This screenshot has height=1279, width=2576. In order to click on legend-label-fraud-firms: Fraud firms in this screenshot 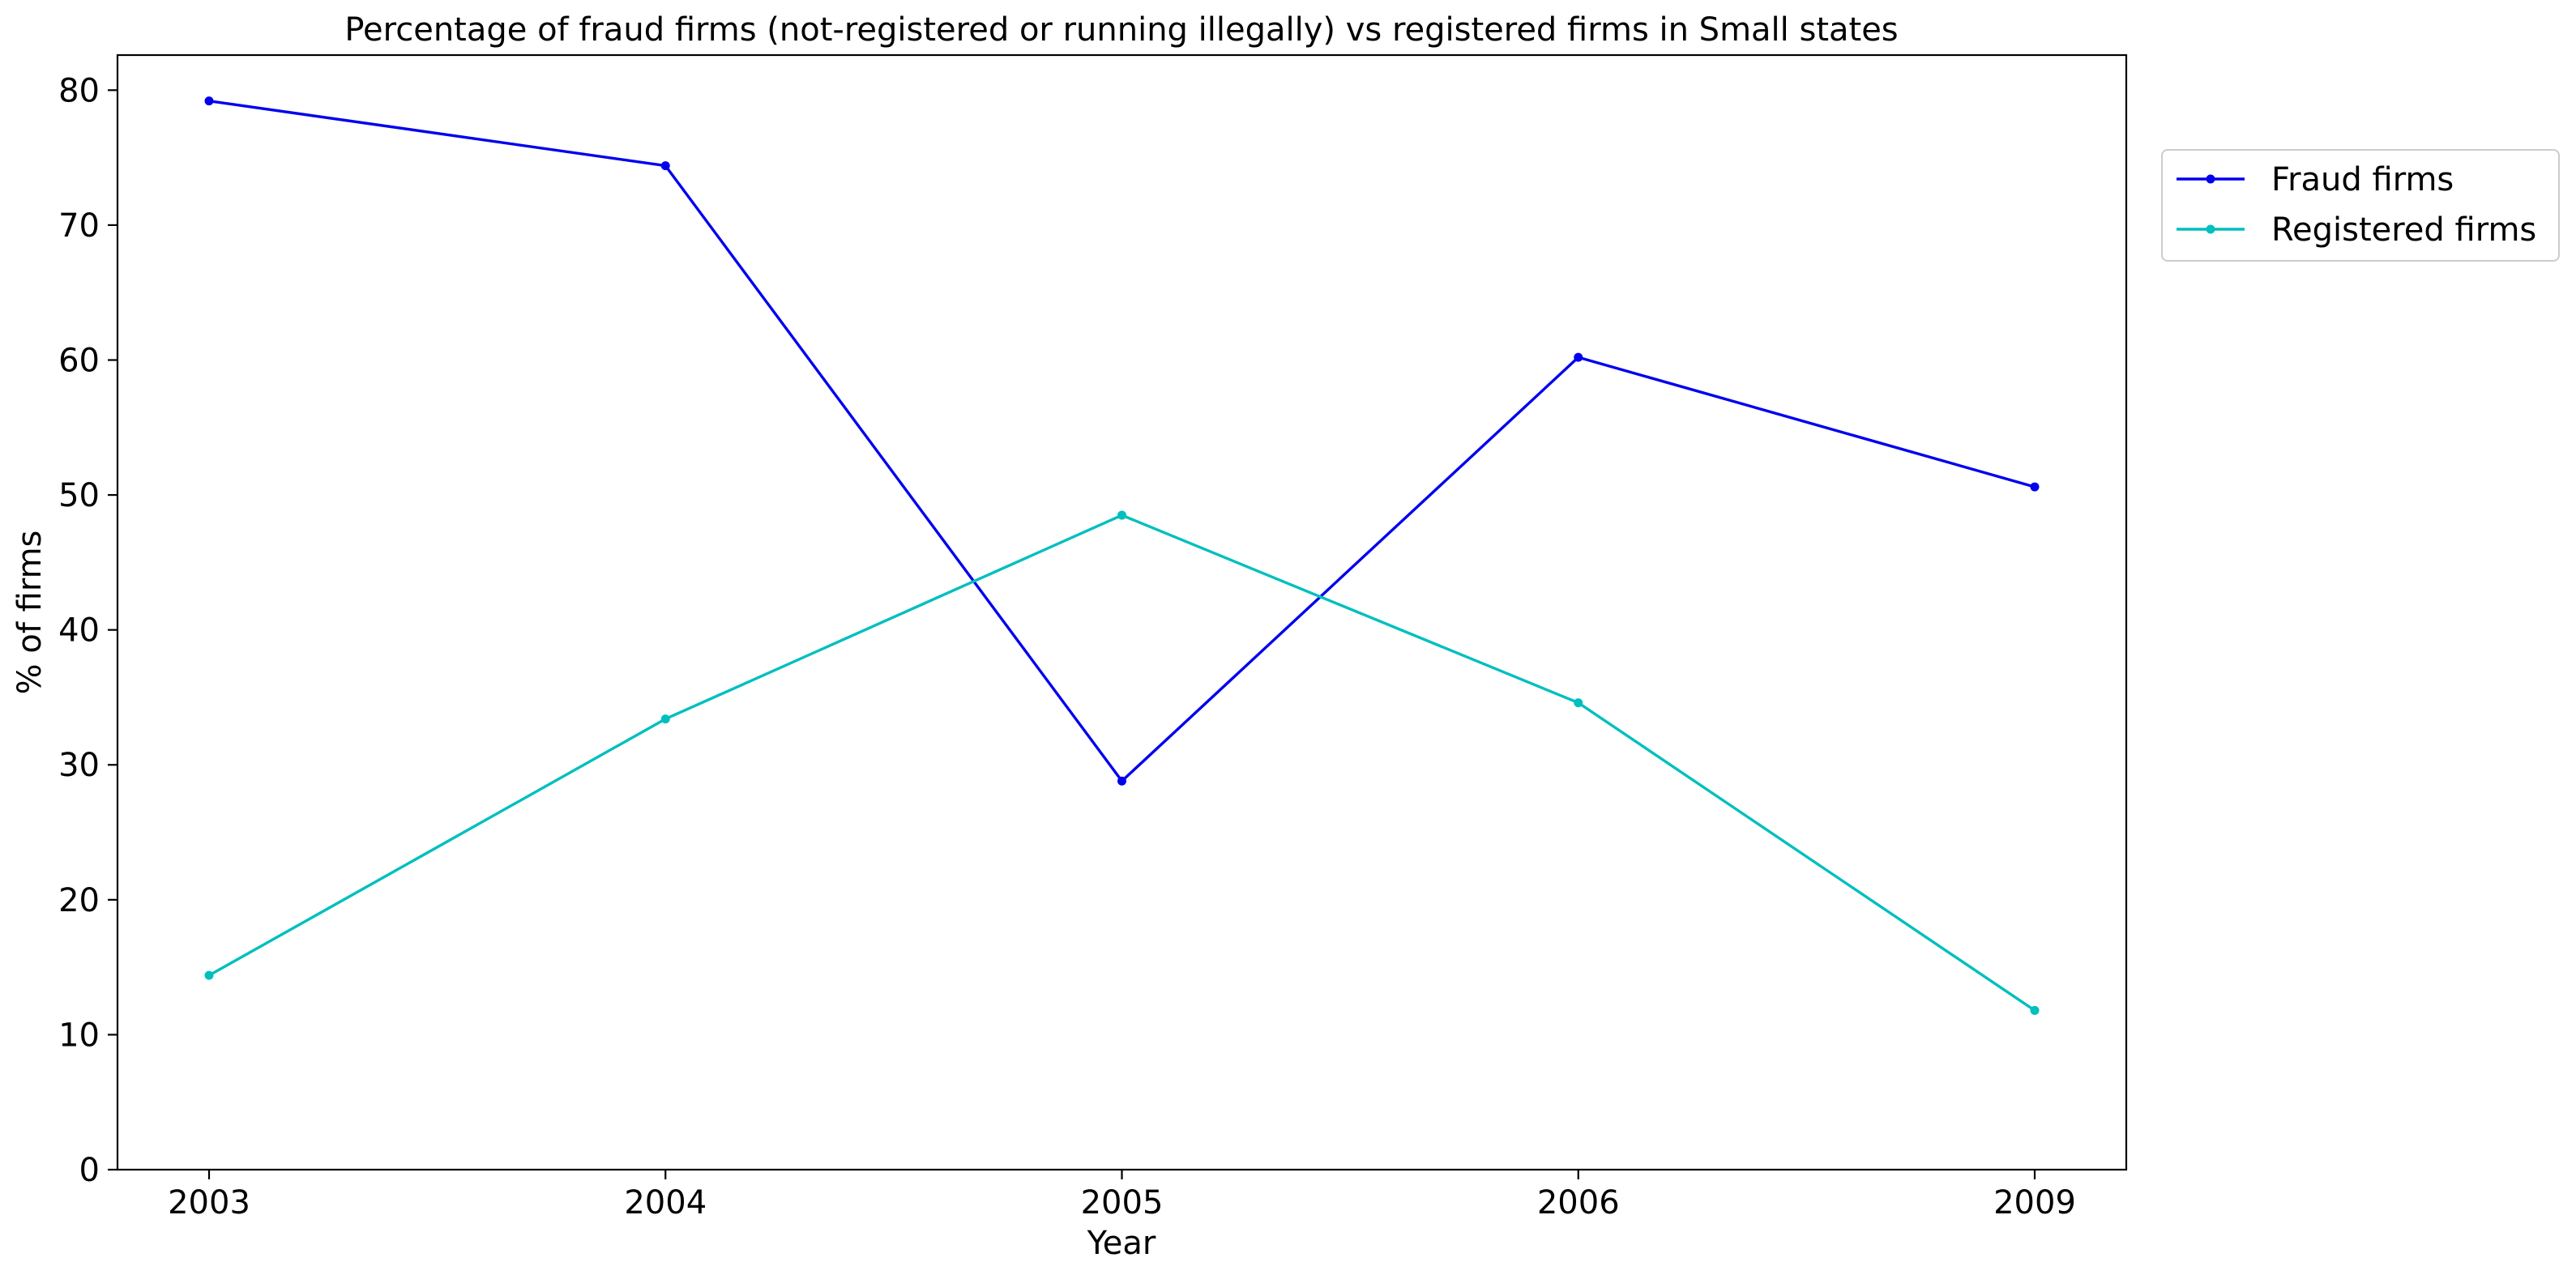, I will do `click(2362, 179)`.